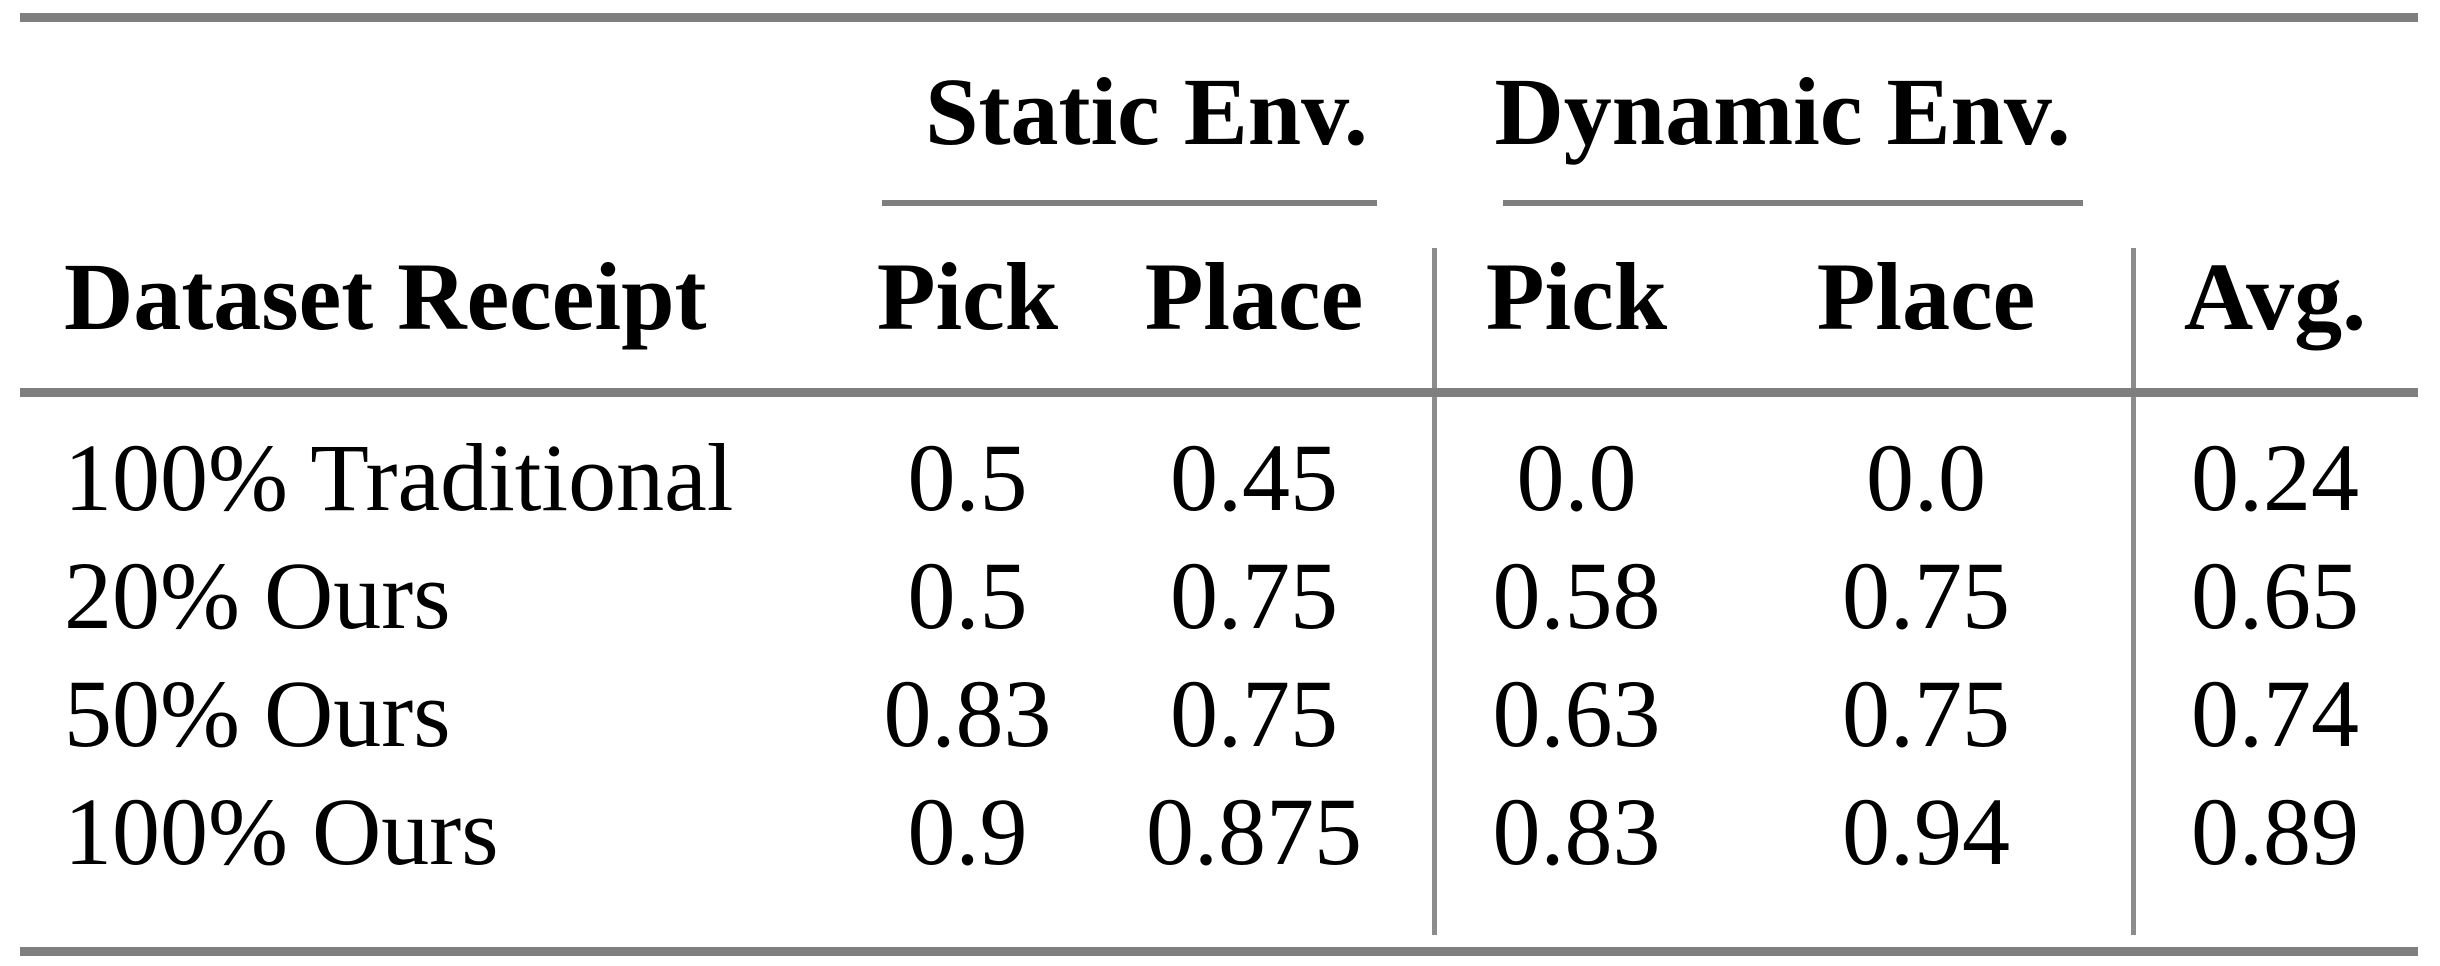  I want to click on table-row: 50% Ours 0.83 0.75 0.63 0.75 0.74, so click(1219, 713).